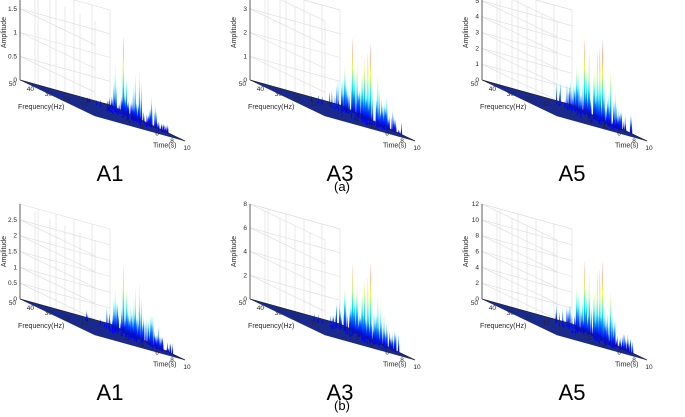 The image size is (685, 417). I want to click on panel-label: A5, so click(572, 173).